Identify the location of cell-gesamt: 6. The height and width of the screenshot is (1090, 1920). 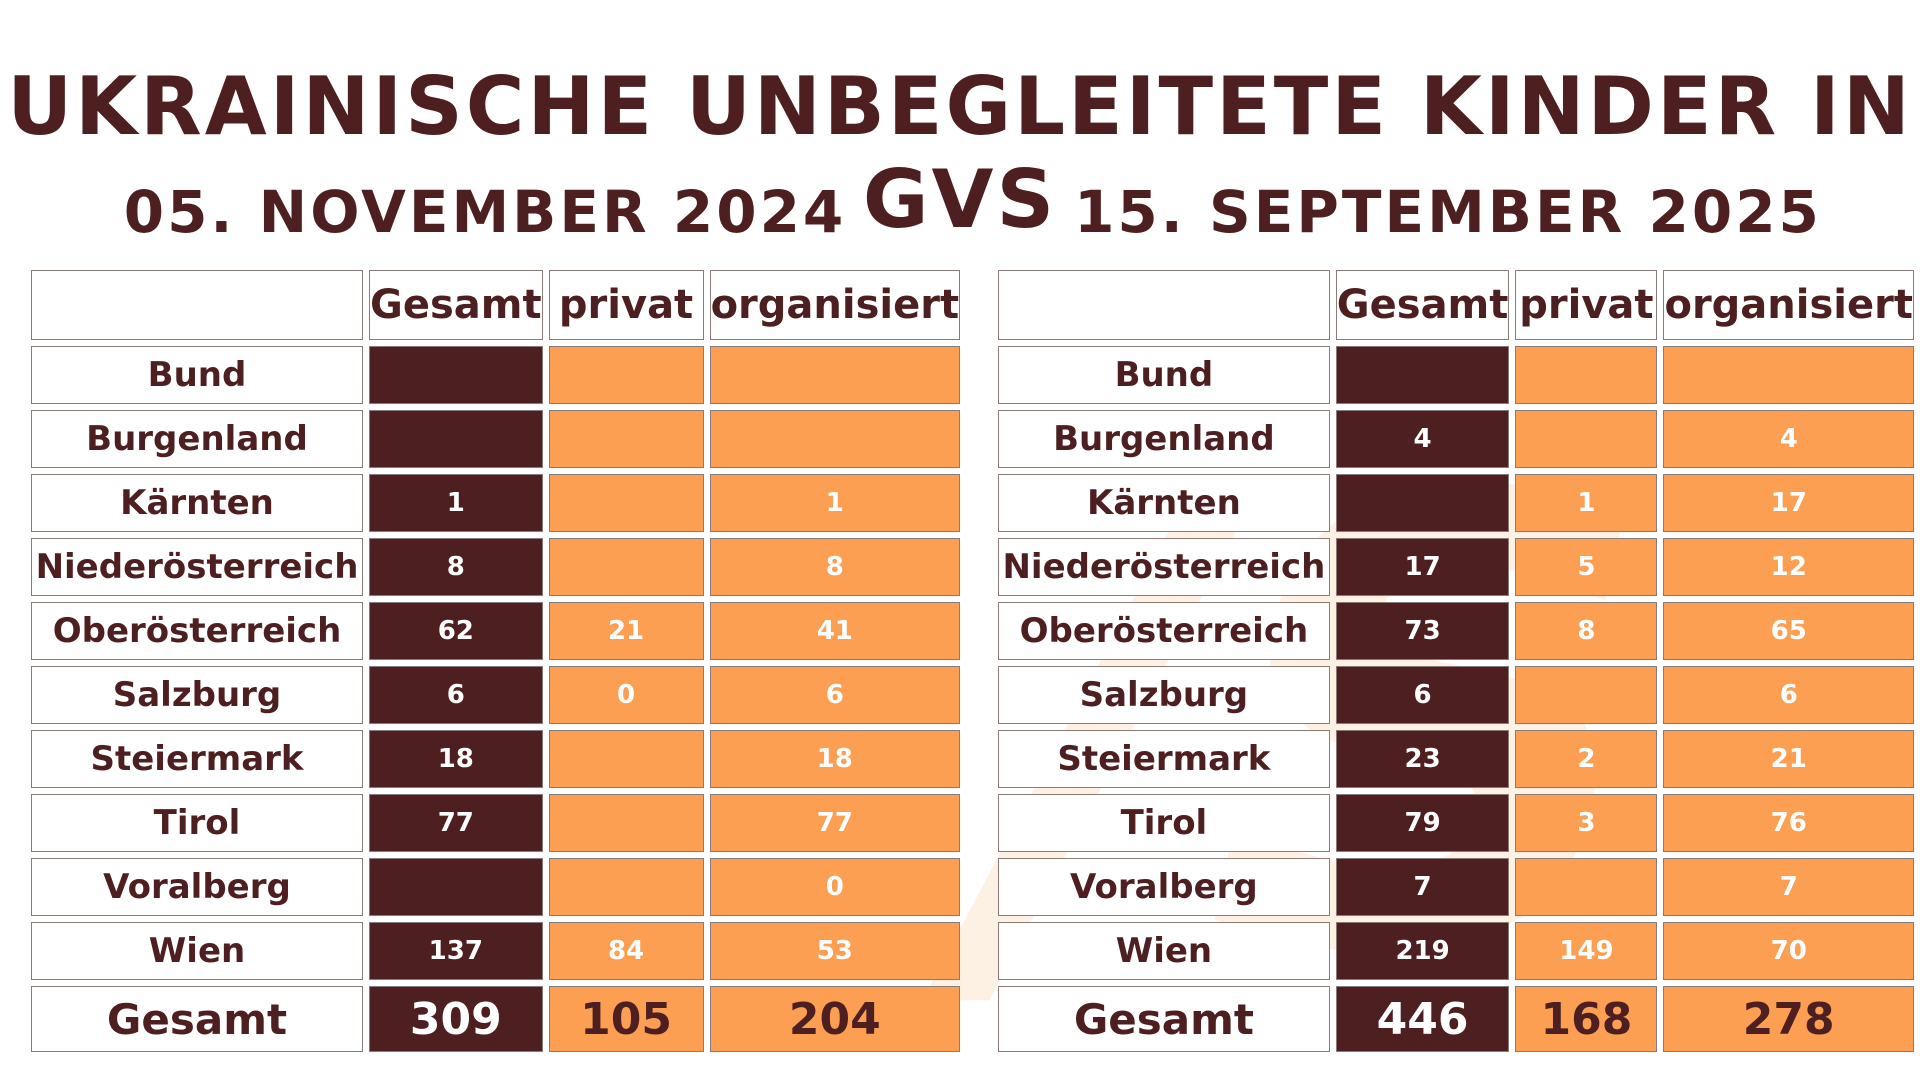
(1422, 695).